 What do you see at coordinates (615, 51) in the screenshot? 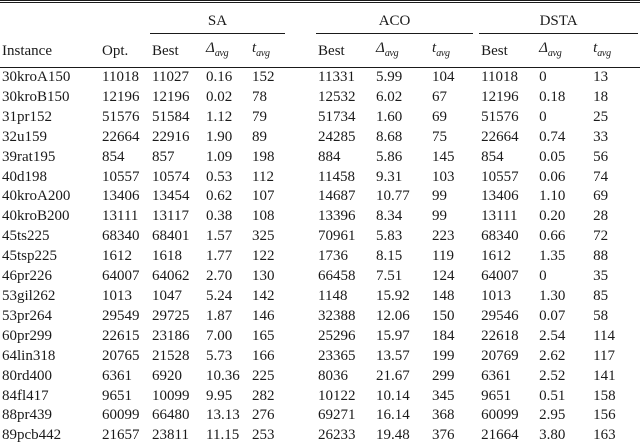
I see `col-header-dsta-t-avg: tavg` at bounding box center [615, 51].